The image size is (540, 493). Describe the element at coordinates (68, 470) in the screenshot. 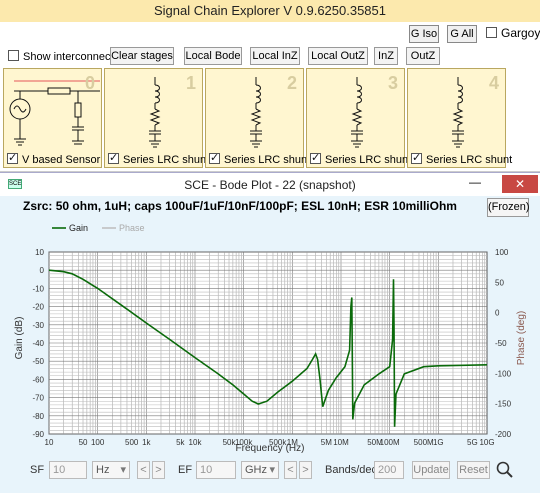

I see `sf-input: 10` at that location.